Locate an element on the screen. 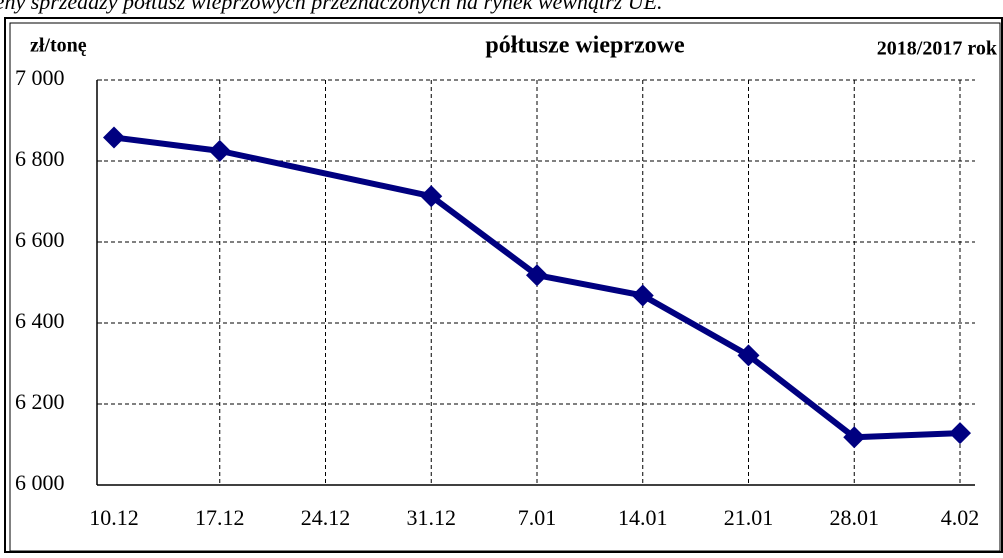 The width and height of the screenshot is (1003, 558). y-tick-label: 6 400 is located at coordinates (40, 320).